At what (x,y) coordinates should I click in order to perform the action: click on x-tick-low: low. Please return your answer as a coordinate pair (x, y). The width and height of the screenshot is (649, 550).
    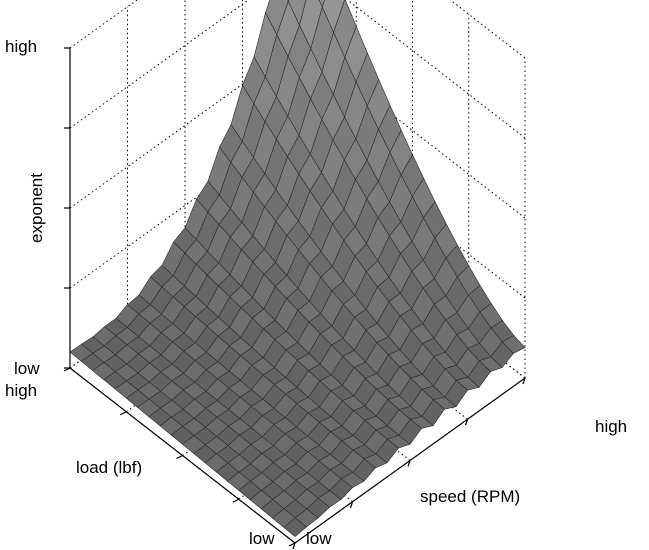
    Looking at the image, I should click on (319, 538).